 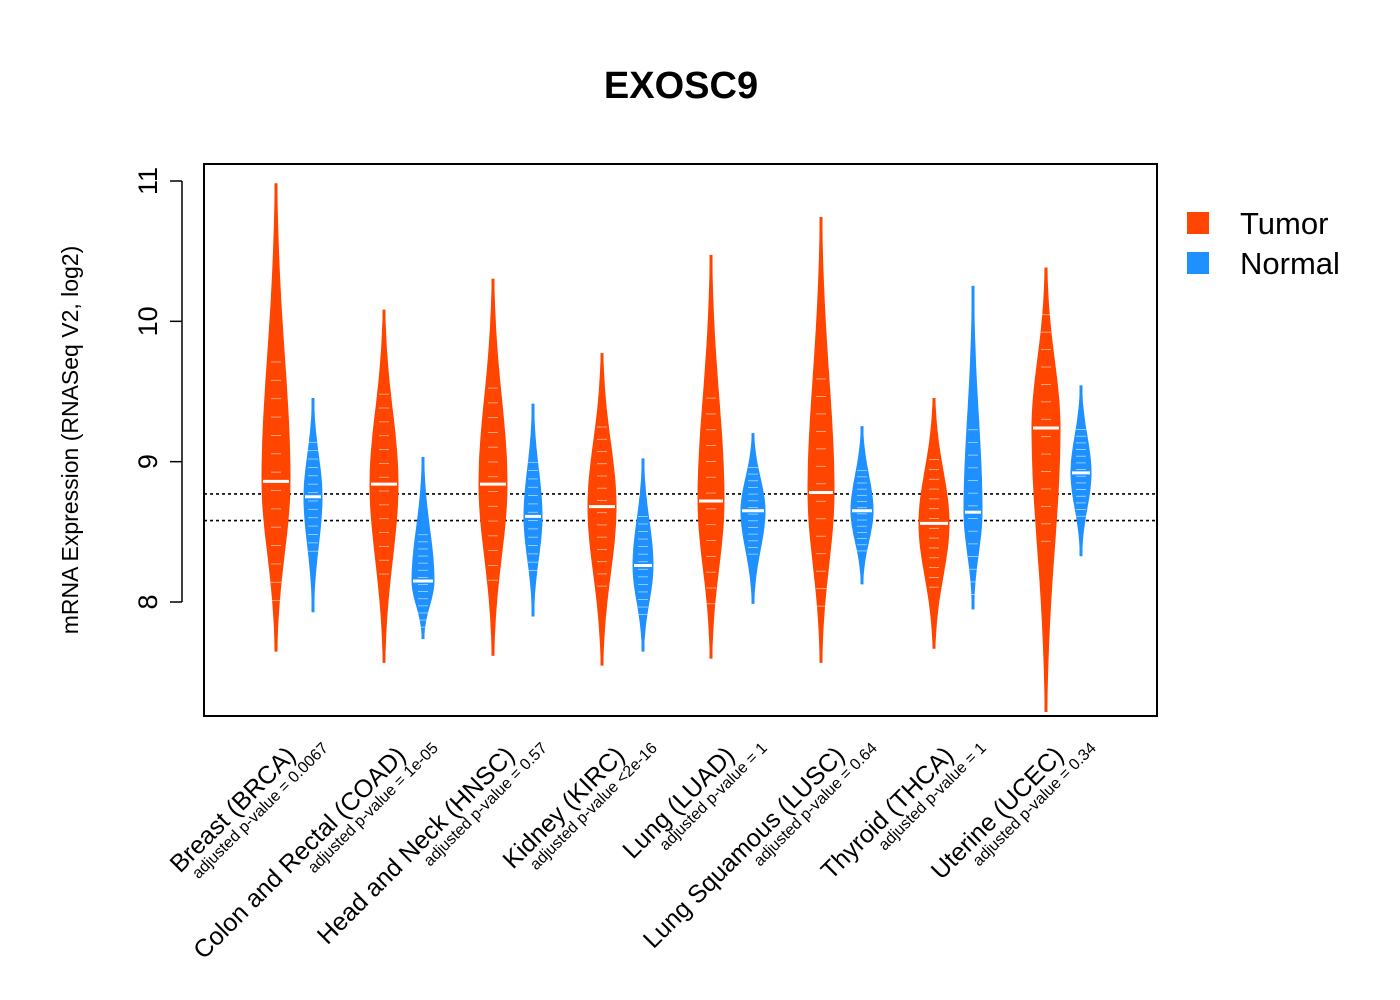 What do you see at coordinates (680, 507) in the screenshot?
I see `reference-lines` at bounding box center [680, 507].